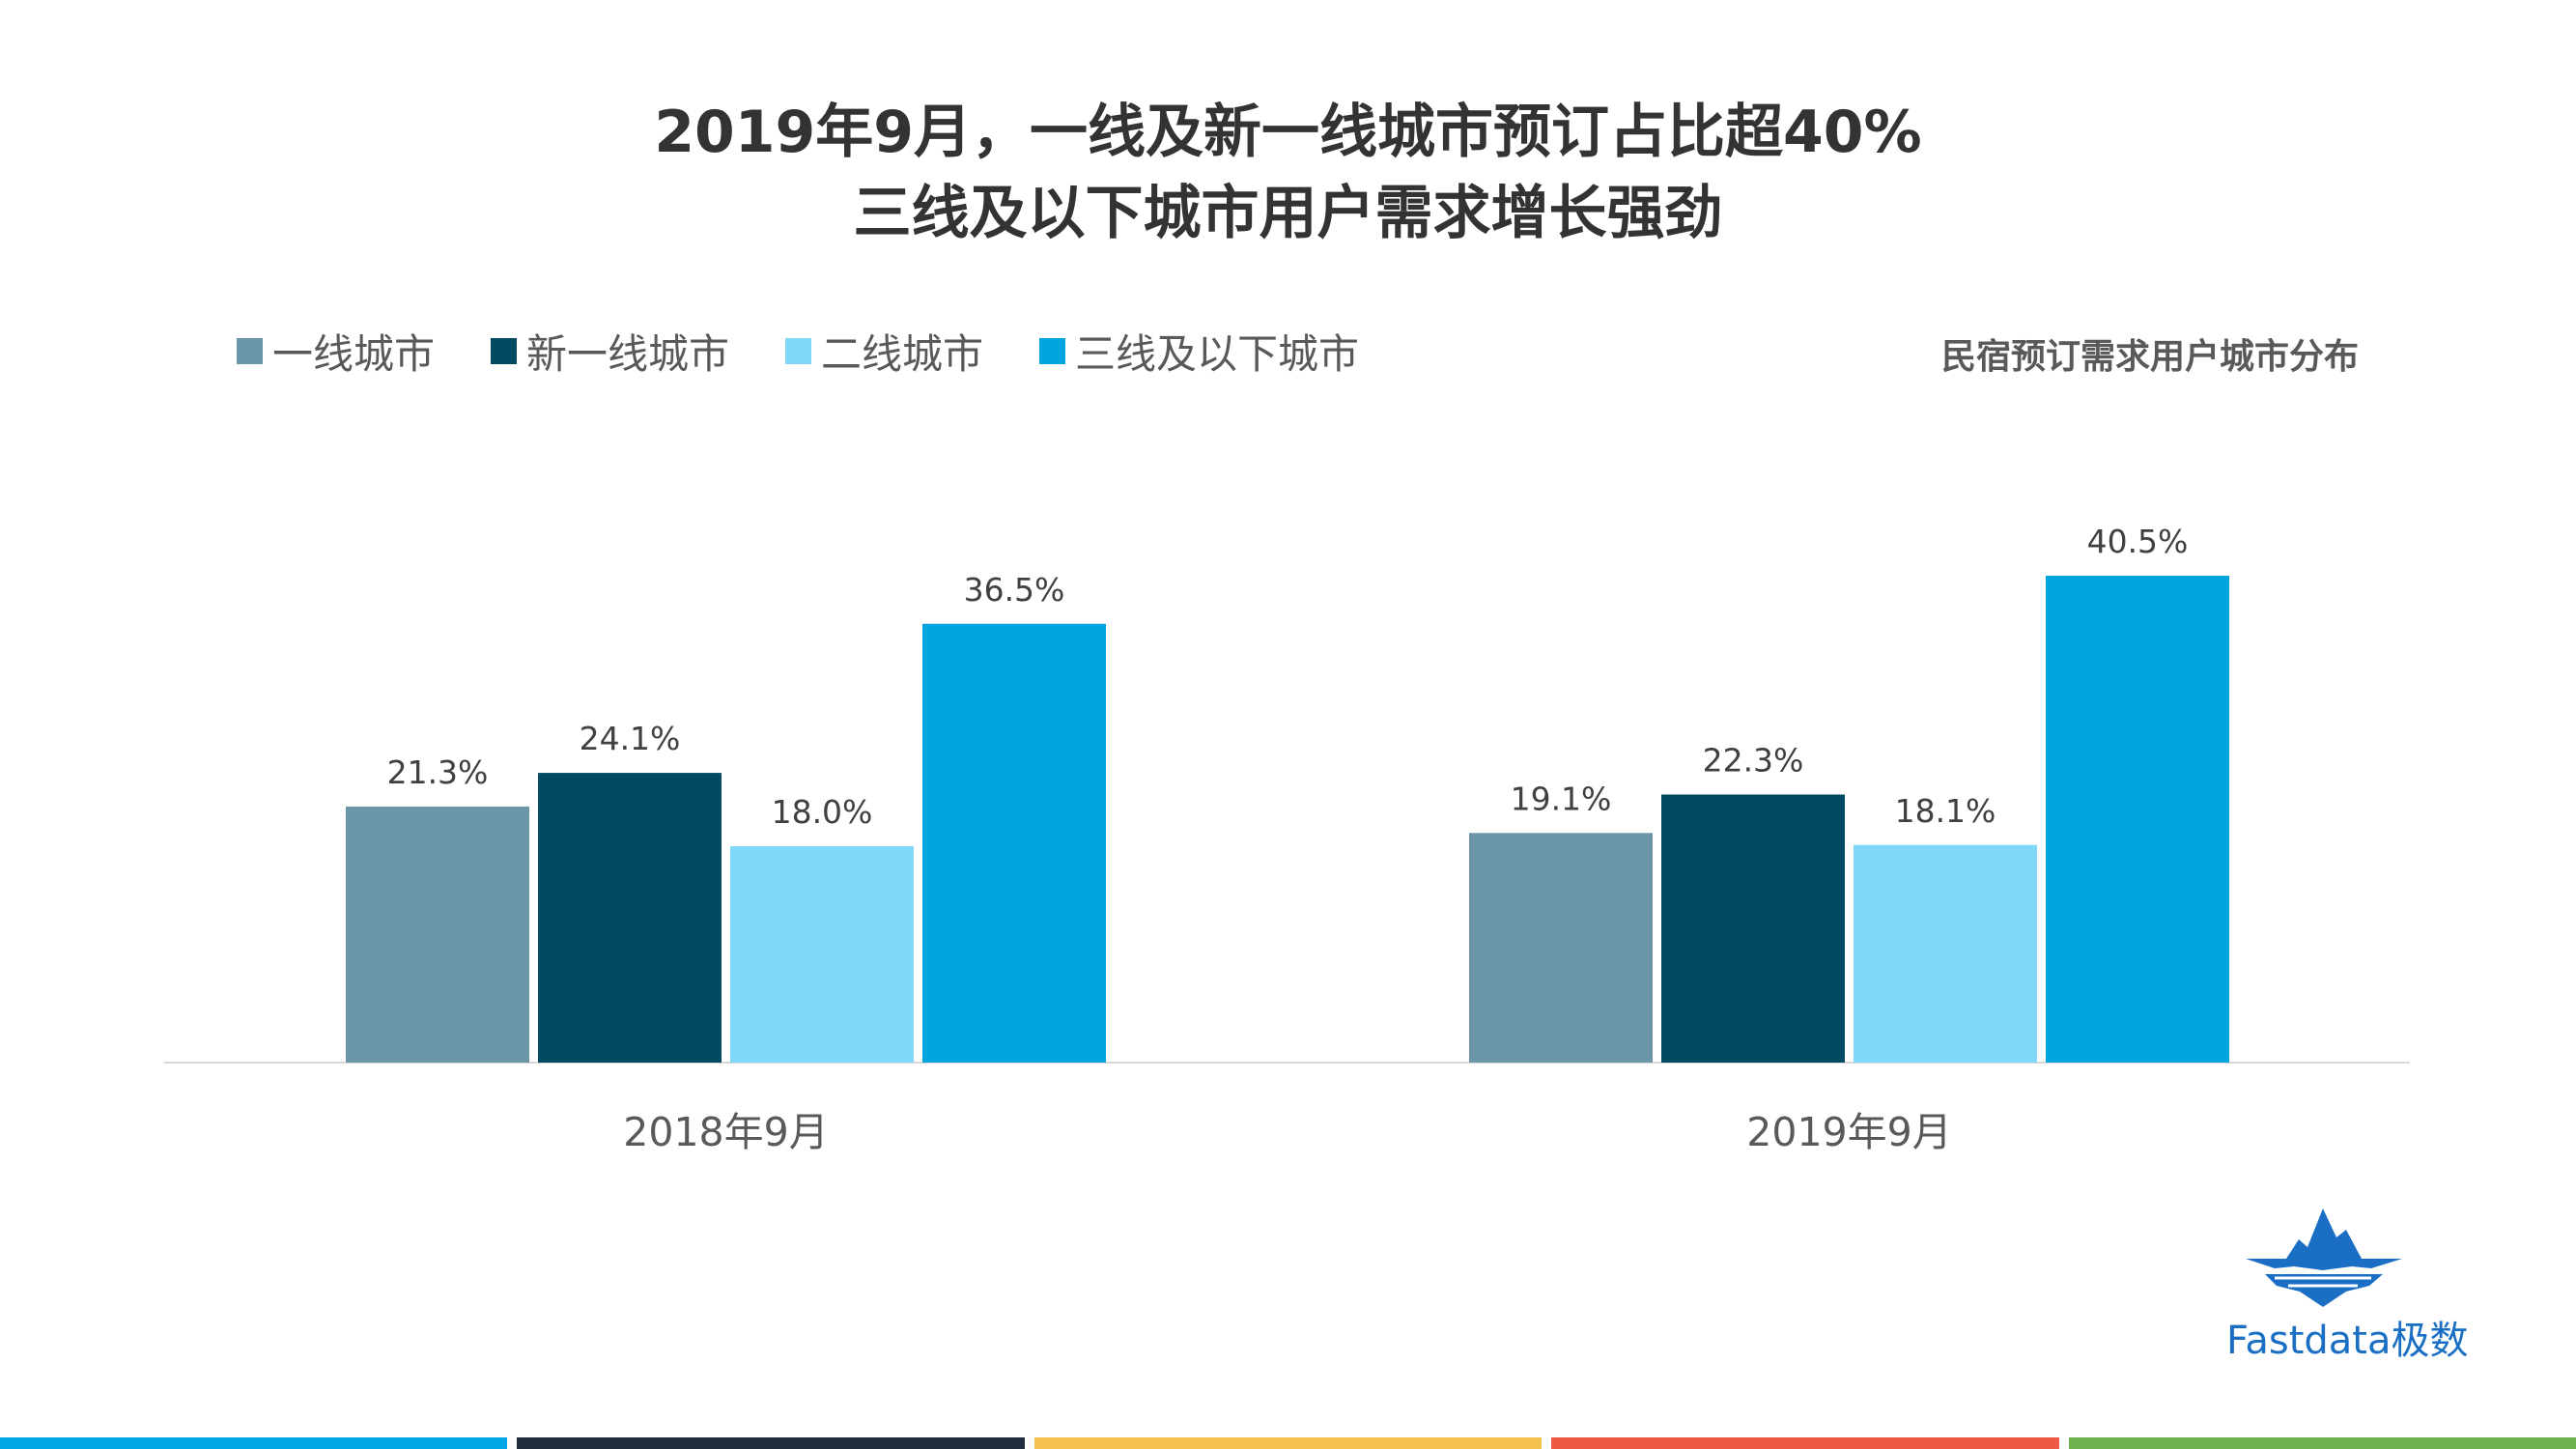 The width and height of the screenshot is (2576, 1449). I want to click on legend-item-new-tier1: 新一线城市, so click(610, 351).